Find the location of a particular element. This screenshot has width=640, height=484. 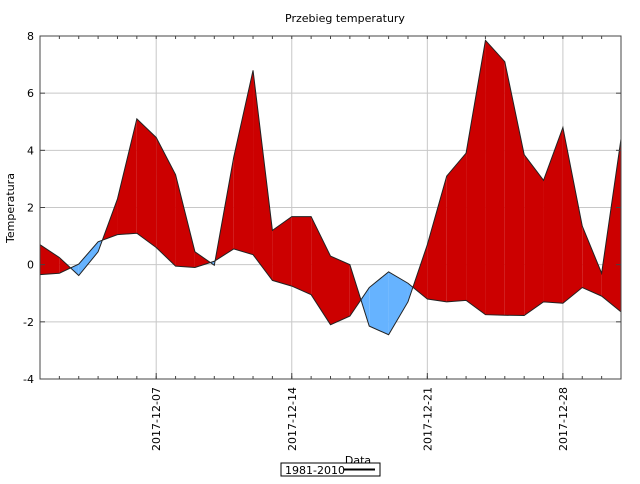

y-tick-label: -2 is located at coordinates (28, 322).